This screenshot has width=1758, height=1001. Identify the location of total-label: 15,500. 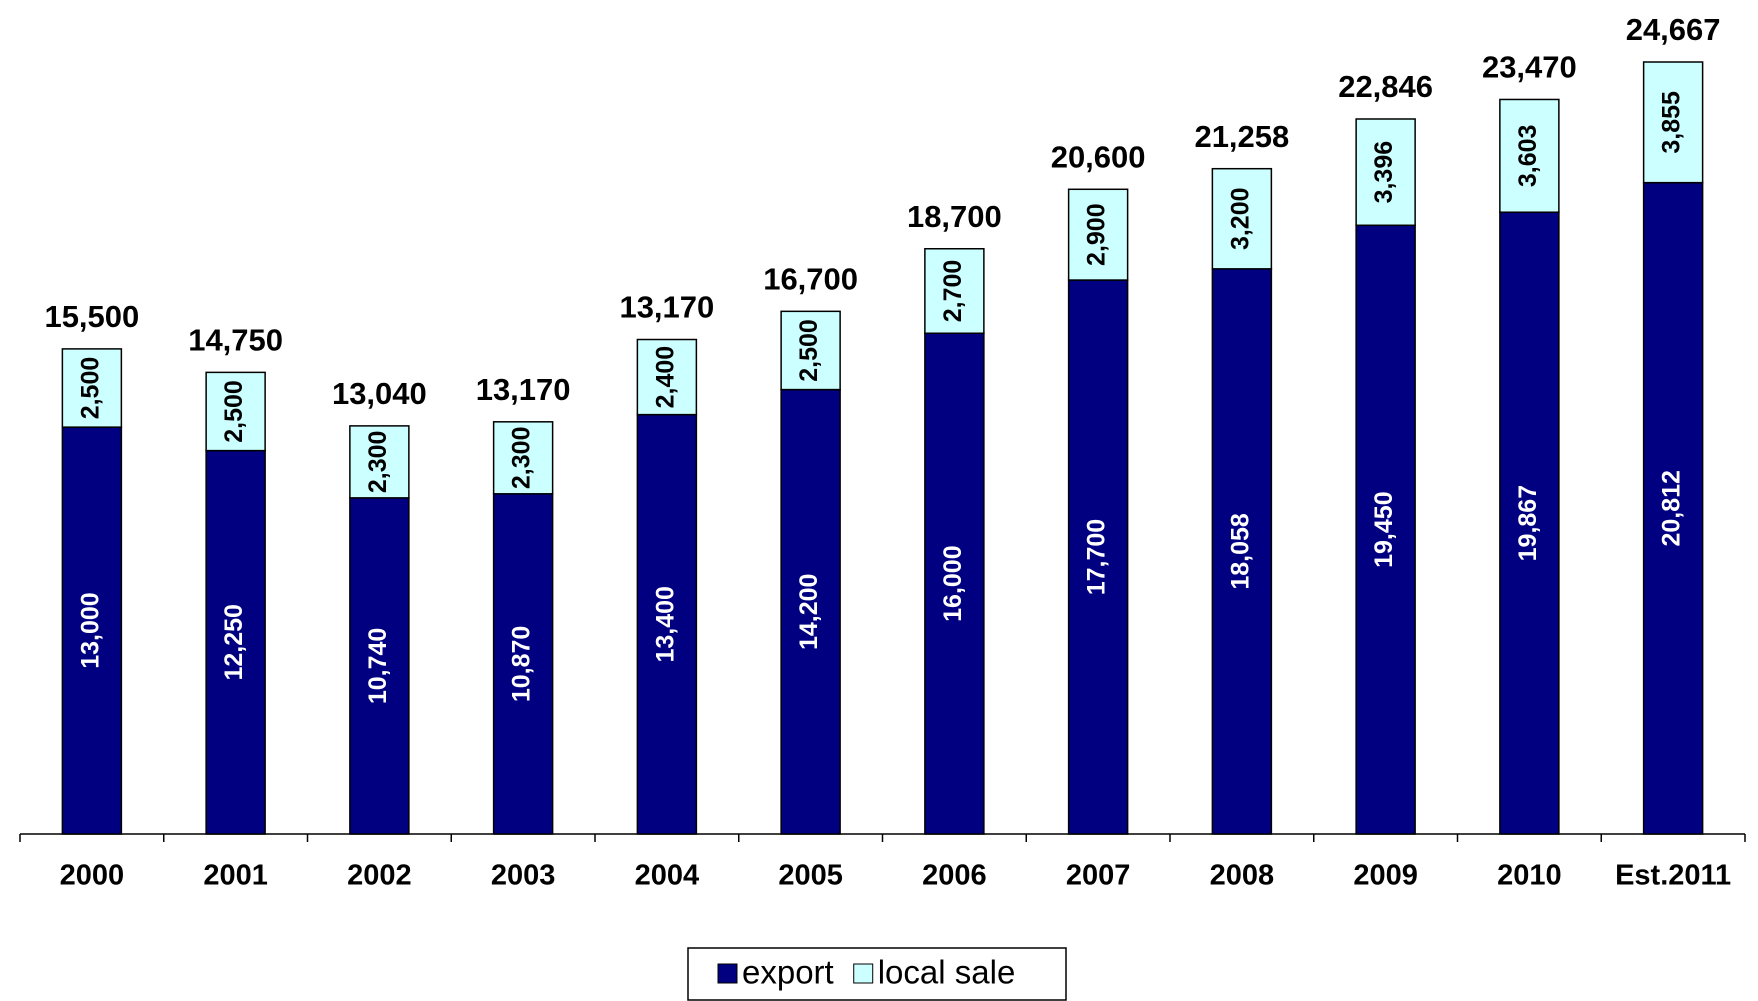
(91, 316).